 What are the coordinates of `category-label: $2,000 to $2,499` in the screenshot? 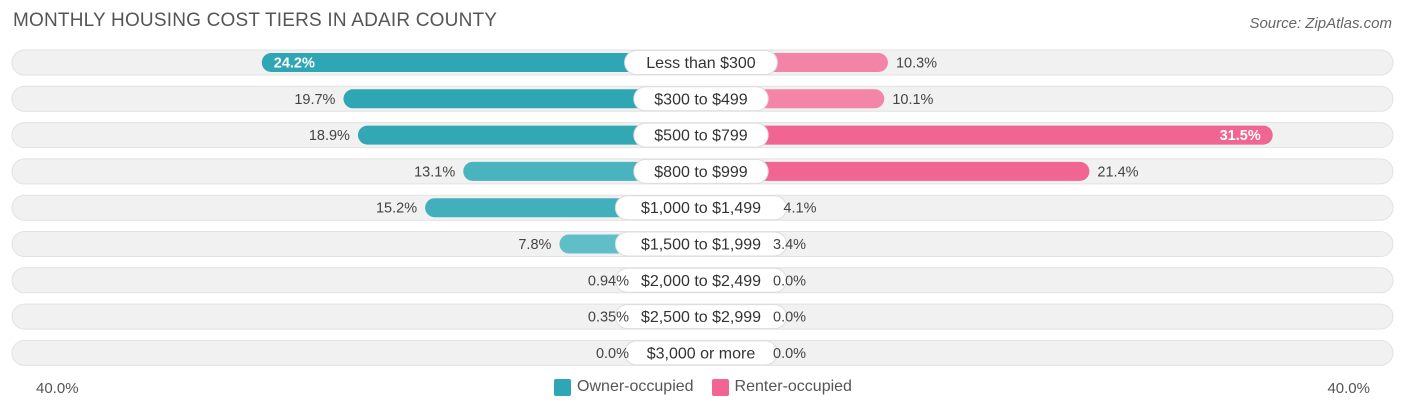 It's located at (701, 281).